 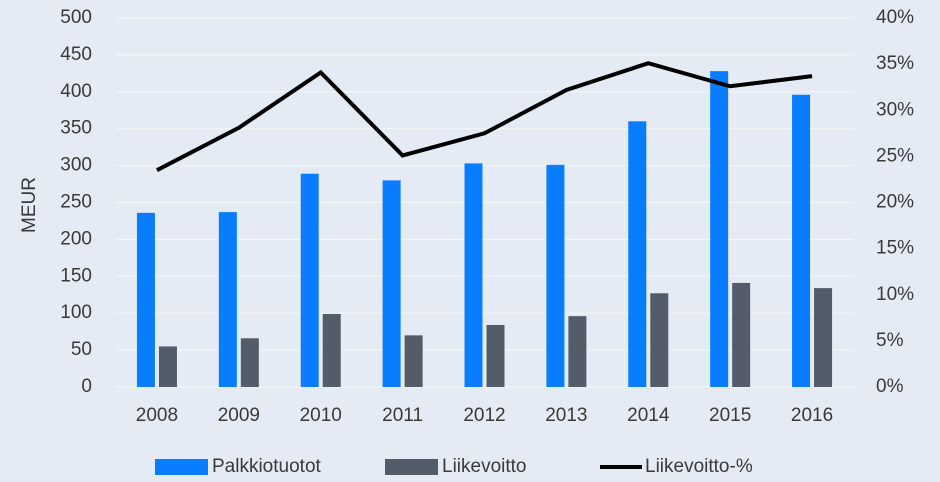 I want to click on legend-label: Liikevoitto-%, so click(x=699, y=466).